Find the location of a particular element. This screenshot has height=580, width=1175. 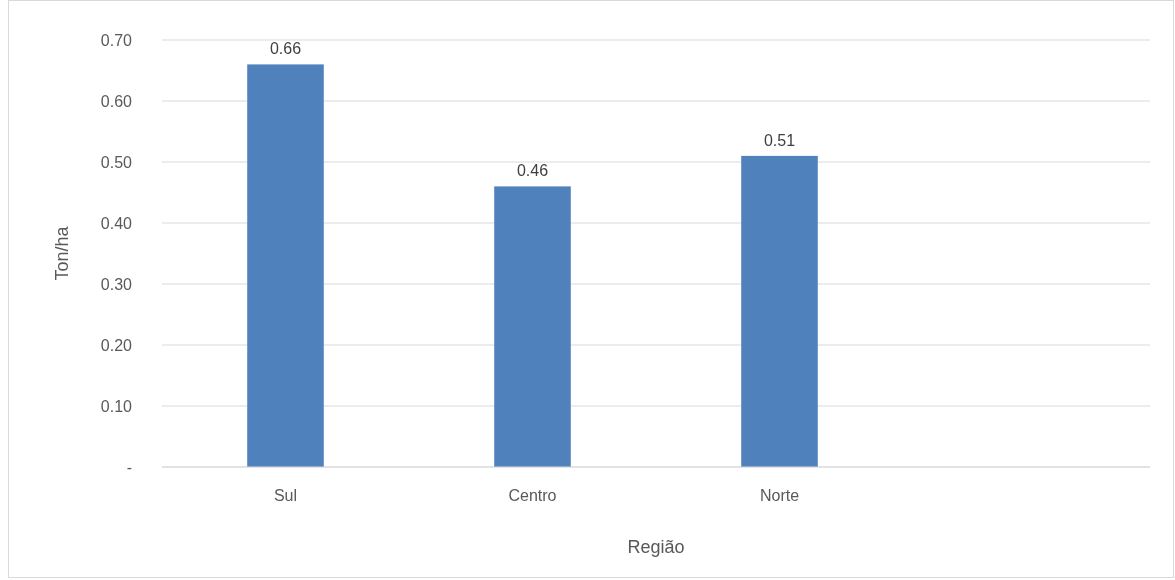

y-axis-title: Ton/ha is located at coordinates (62, 253).